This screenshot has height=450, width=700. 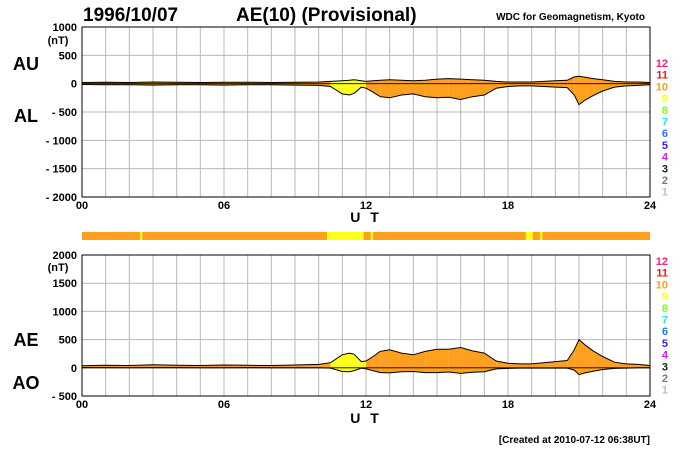 I want to click on station-bar-base, so click(x=366, y=236).